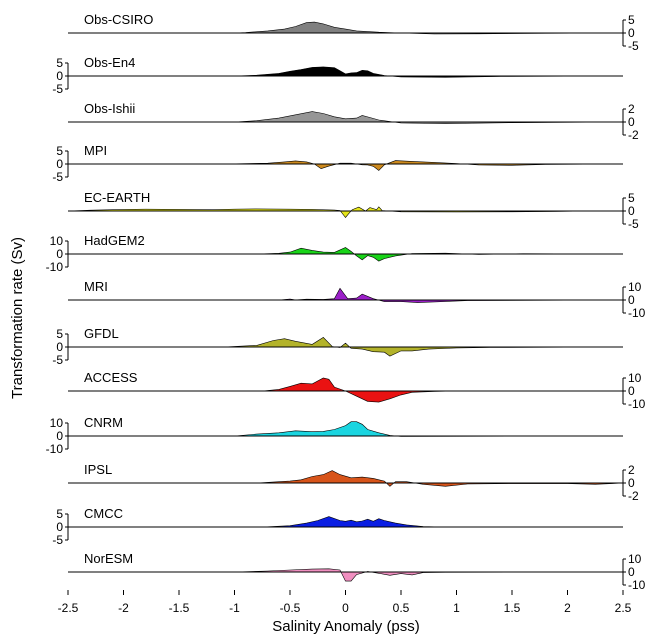 The width and height of the screenshot is (651, 640). I want to click on series-area-ipsl, so click(346, 478).